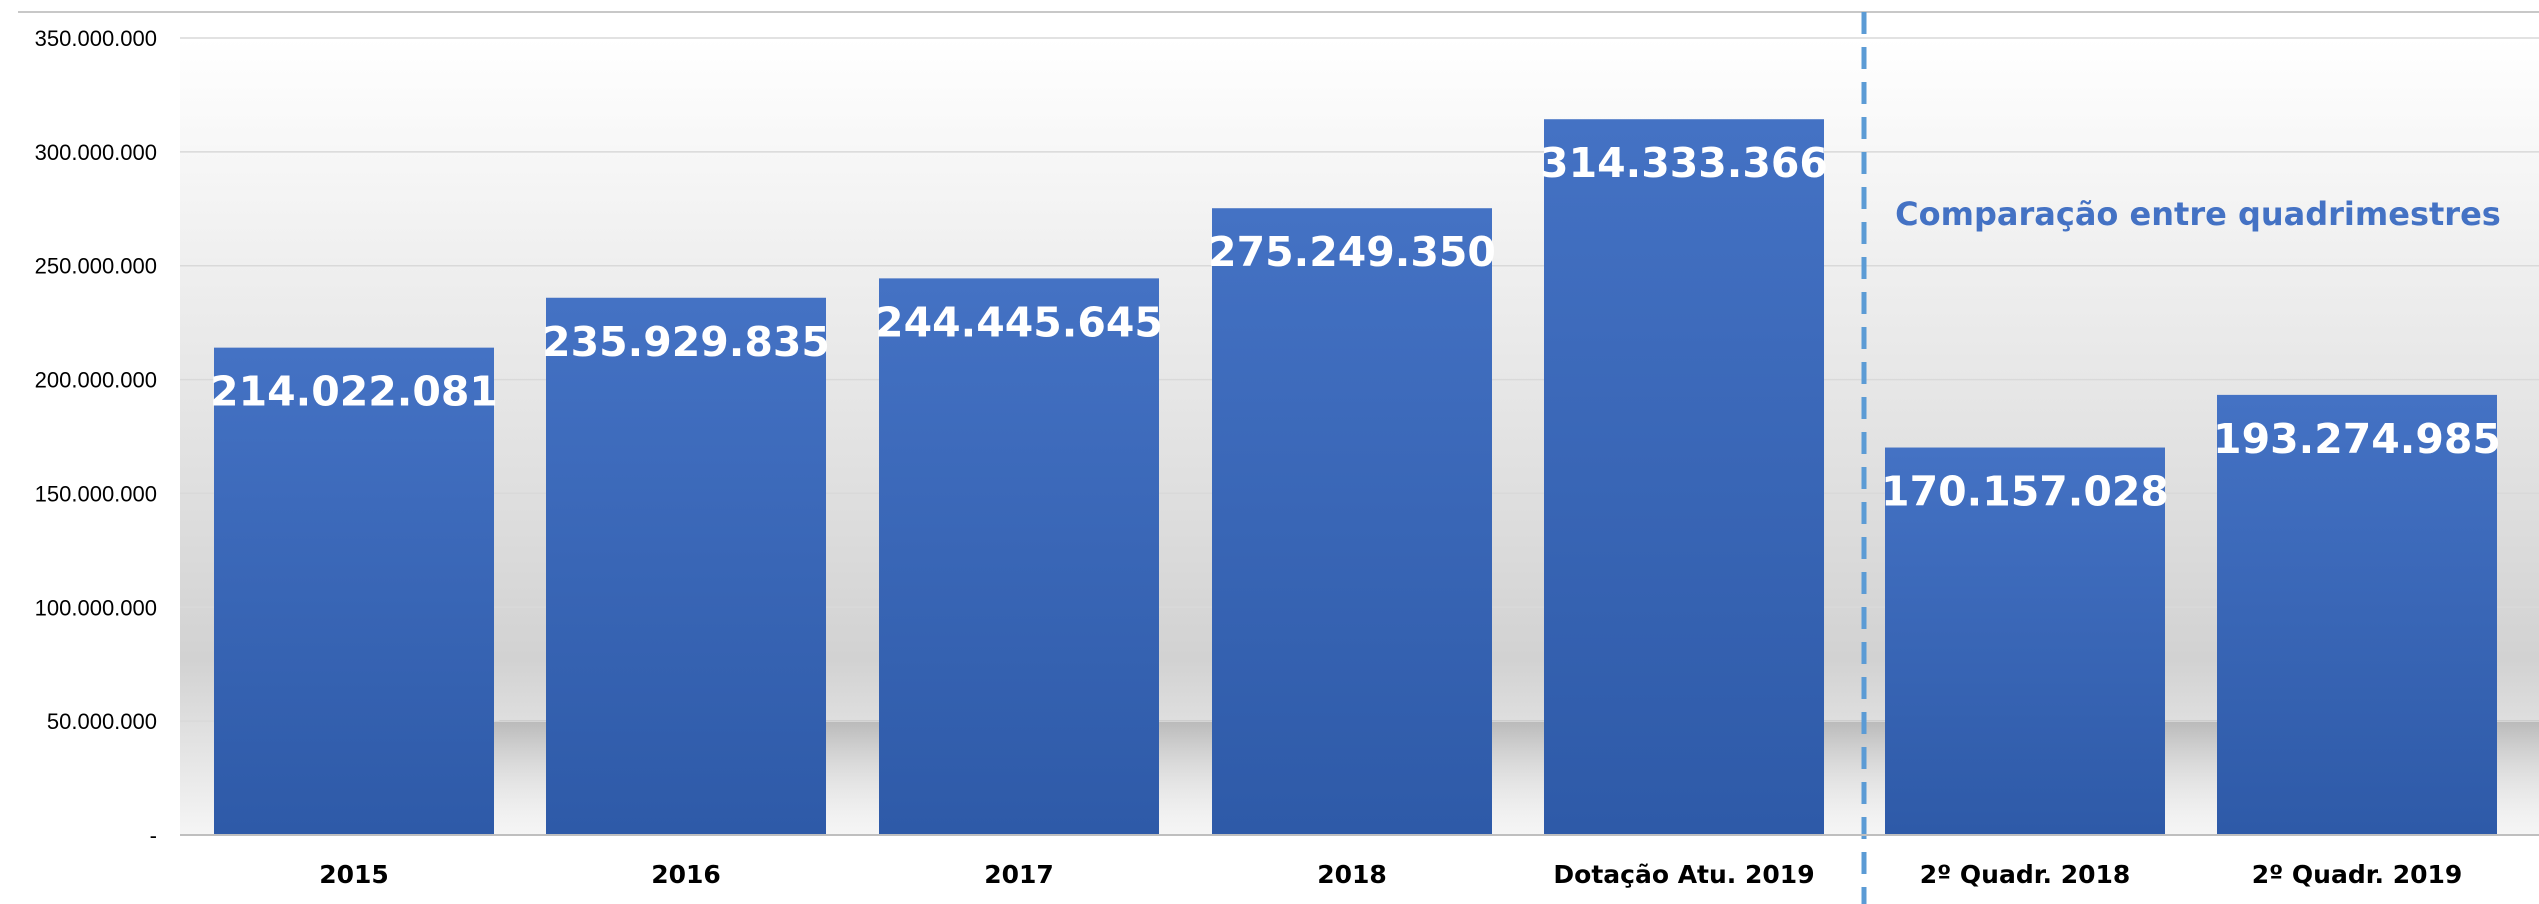  What do you see at coordinates (2025, 492) in the screenshot?
I see `data-label: 170.157.028` at bounding box center [2025, 492].